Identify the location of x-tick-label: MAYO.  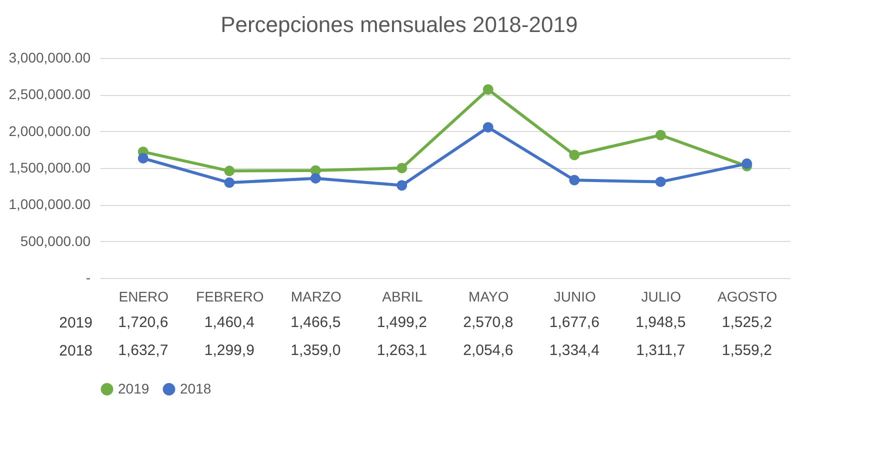
(488, 296).